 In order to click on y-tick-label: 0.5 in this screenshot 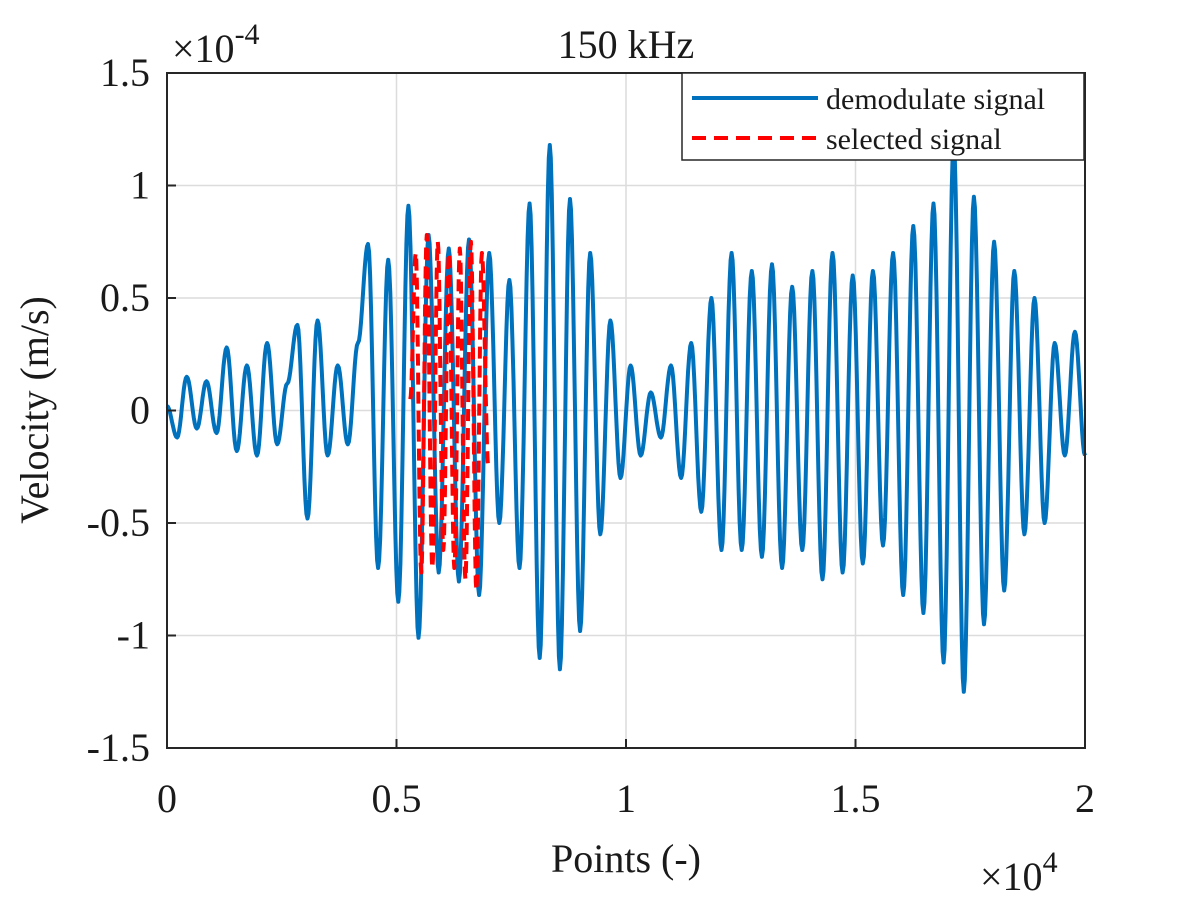, I will do `click(125, 297)`.